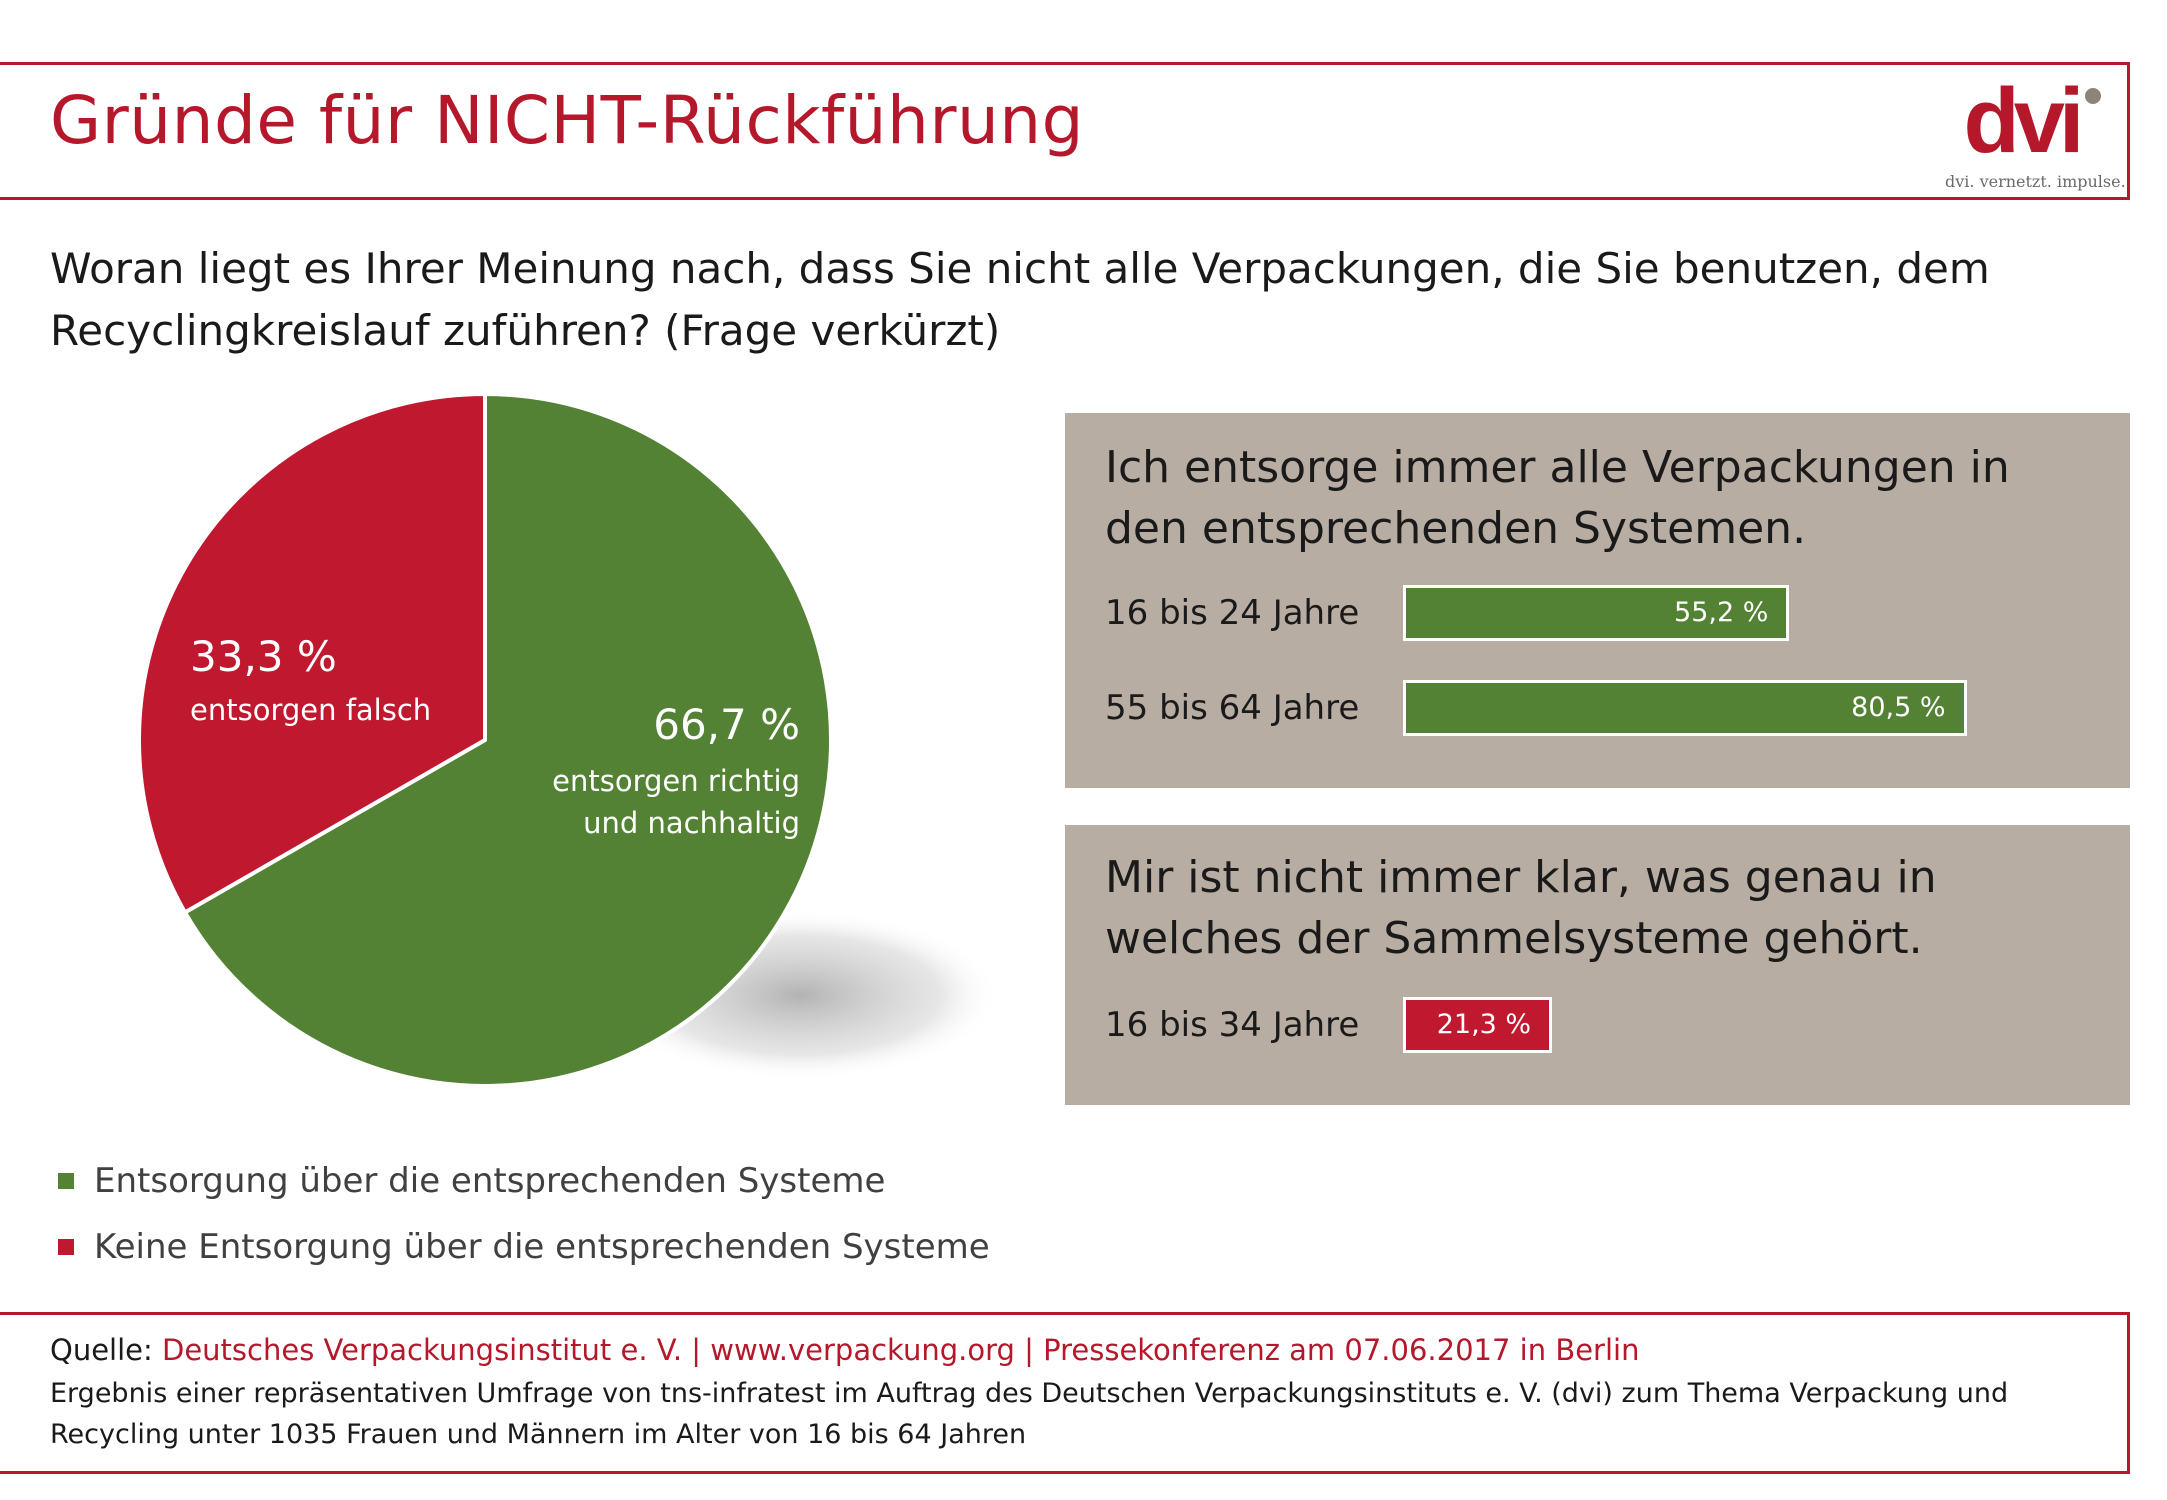  I want to click on footer-frame, so click(1065, 1393).